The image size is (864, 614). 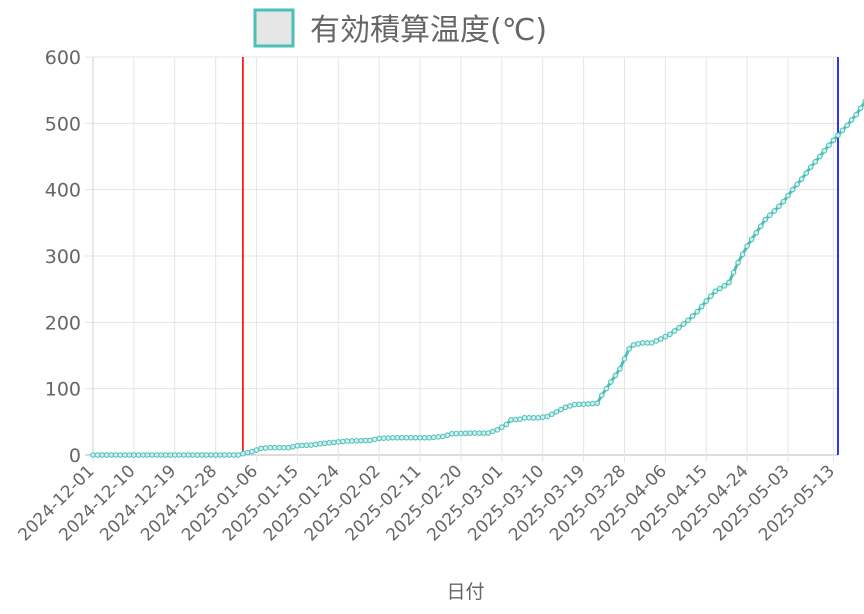 I want to click on y-tick-label: 200, so click(x=63, y=323).